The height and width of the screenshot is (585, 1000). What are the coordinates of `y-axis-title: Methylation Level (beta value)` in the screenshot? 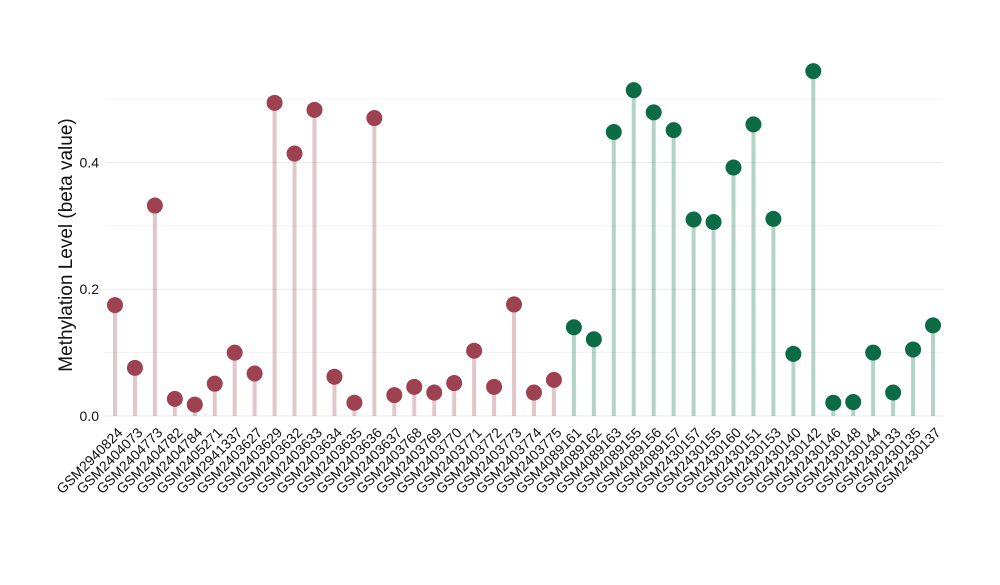 It's located at (66, 244).